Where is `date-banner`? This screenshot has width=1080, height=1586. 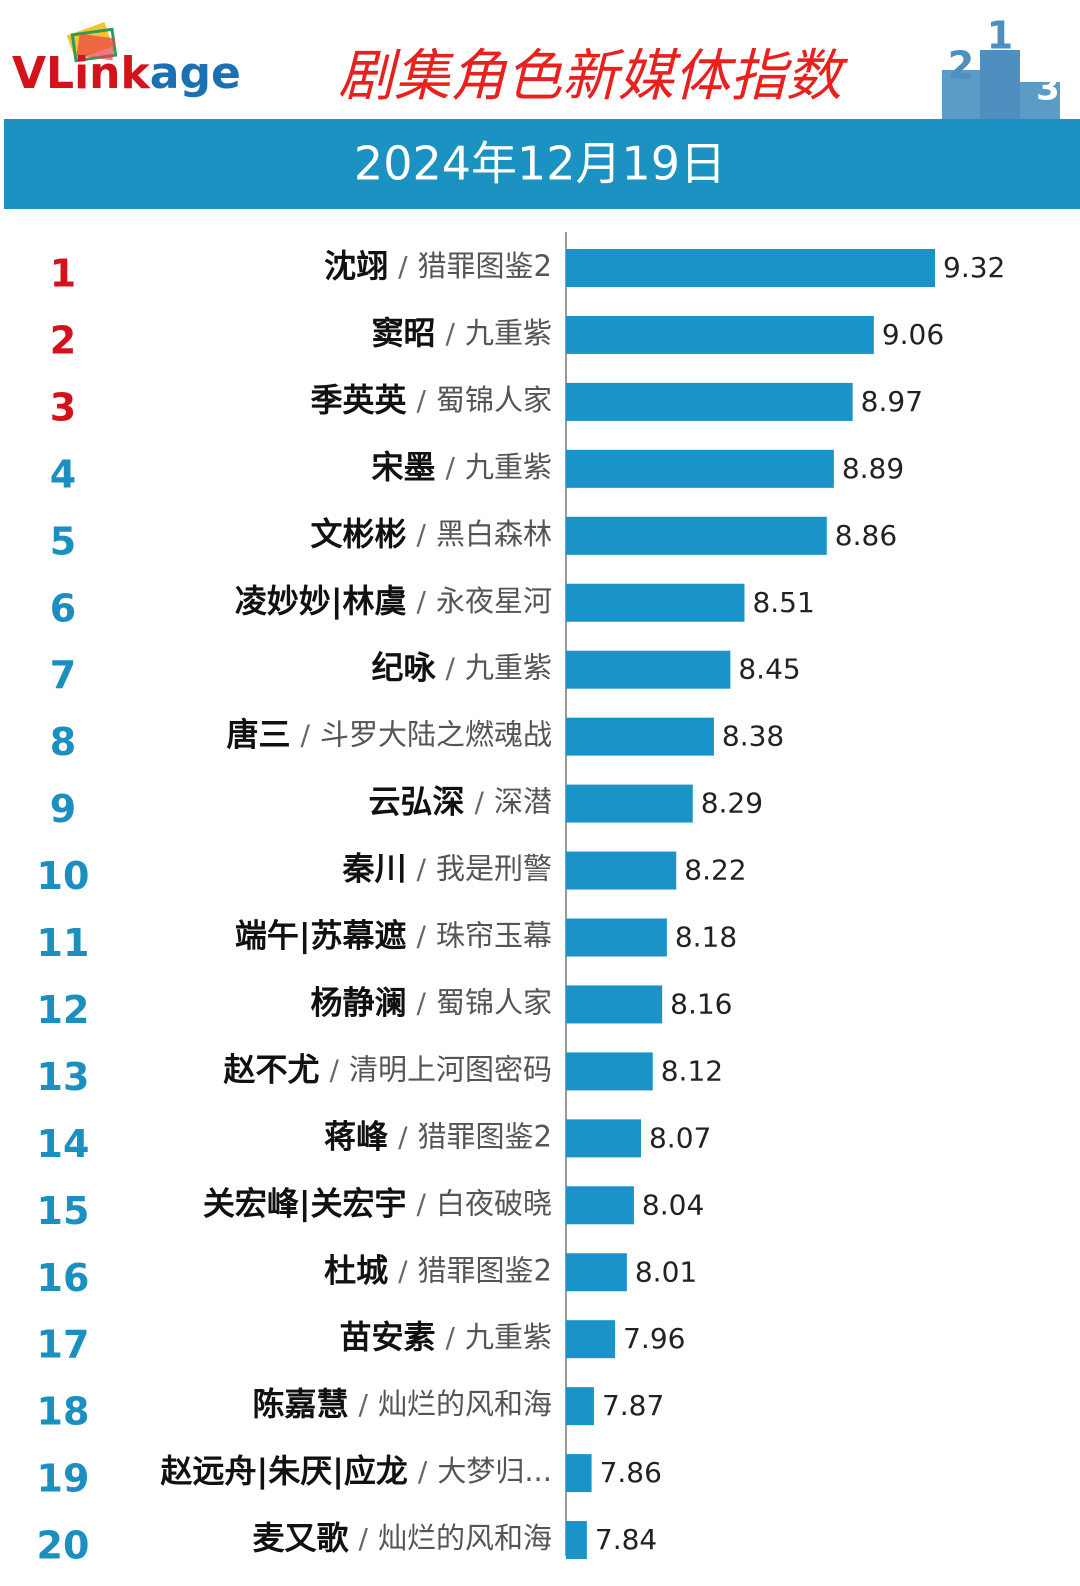 date-banner is located at coordinates (542, 164).